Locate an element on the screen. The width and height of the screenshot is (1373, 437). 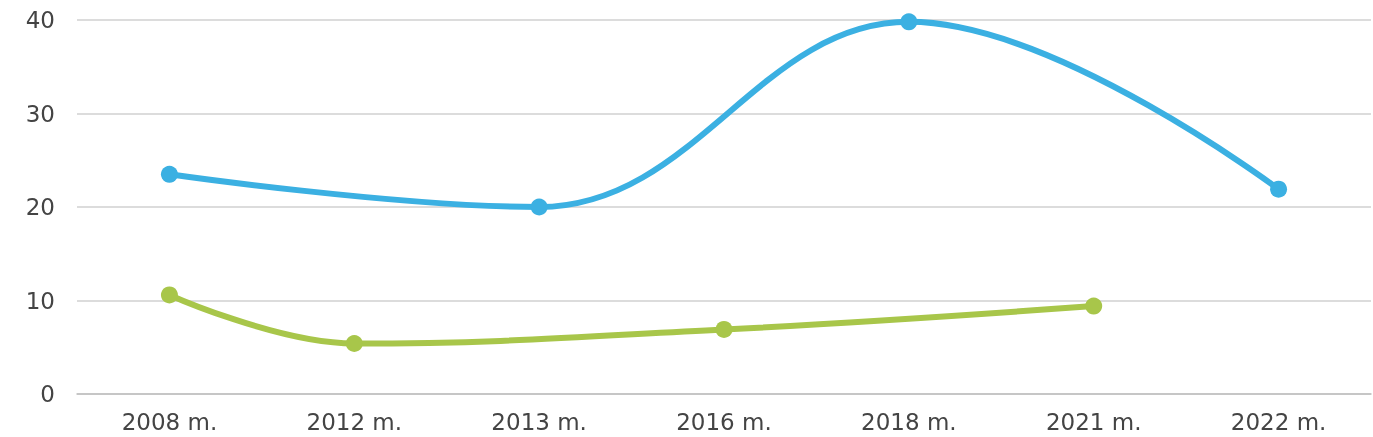
y-tick-label: 40 is located at coordinates (40, 20).